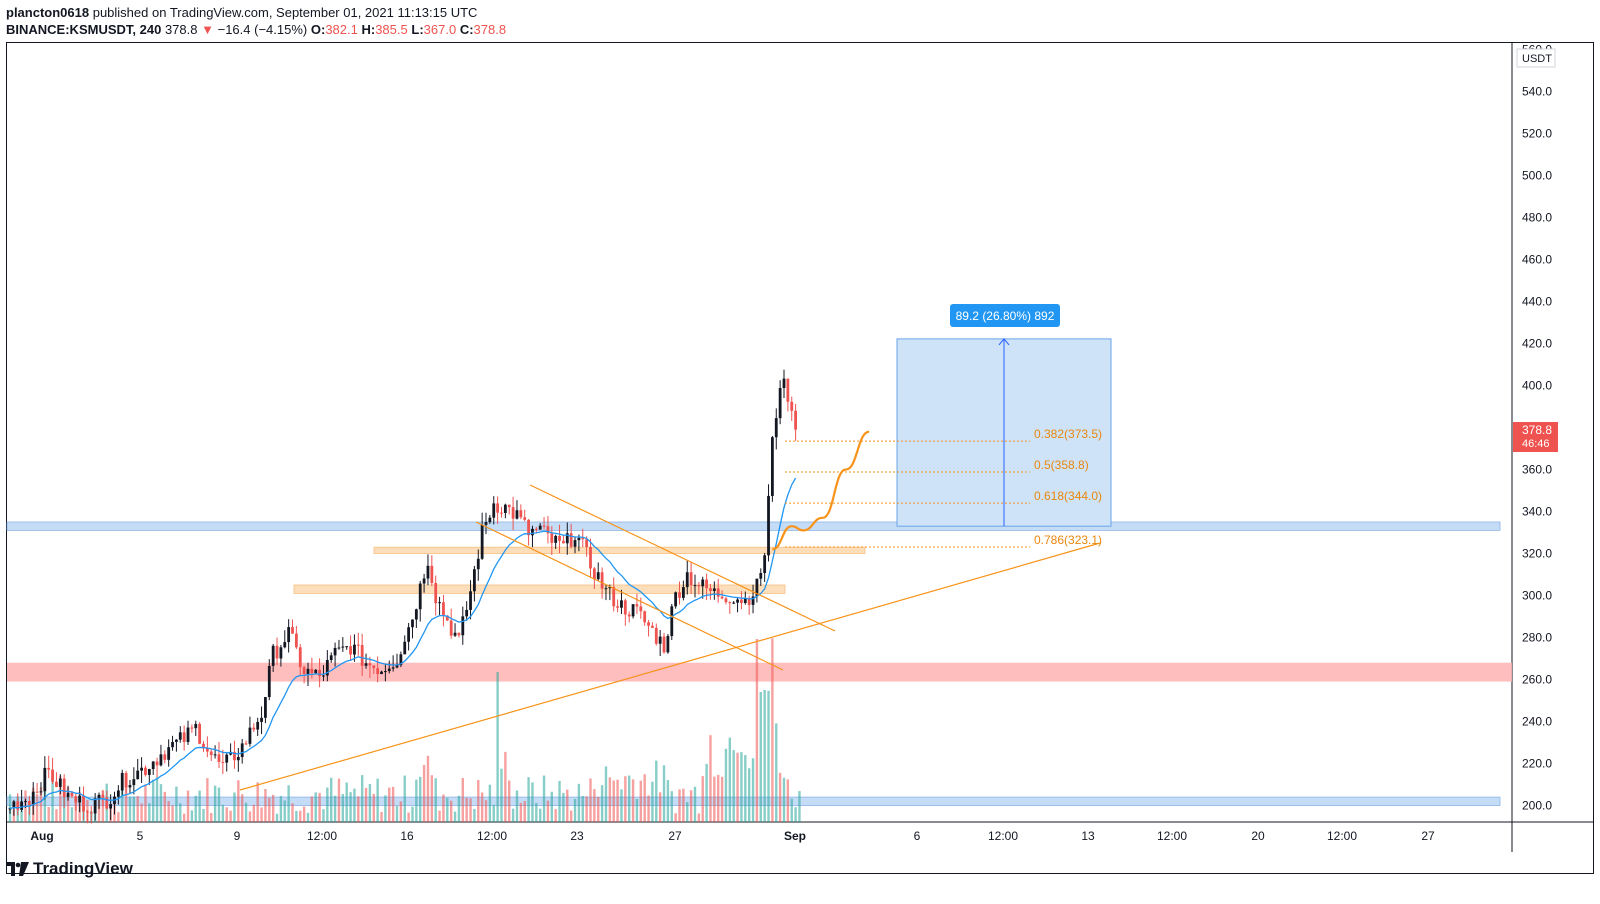 Image resolution: width=1600 pixels, height=904 pixels. I want to click on price-tick-label: 360.0, so click(1537, 470).